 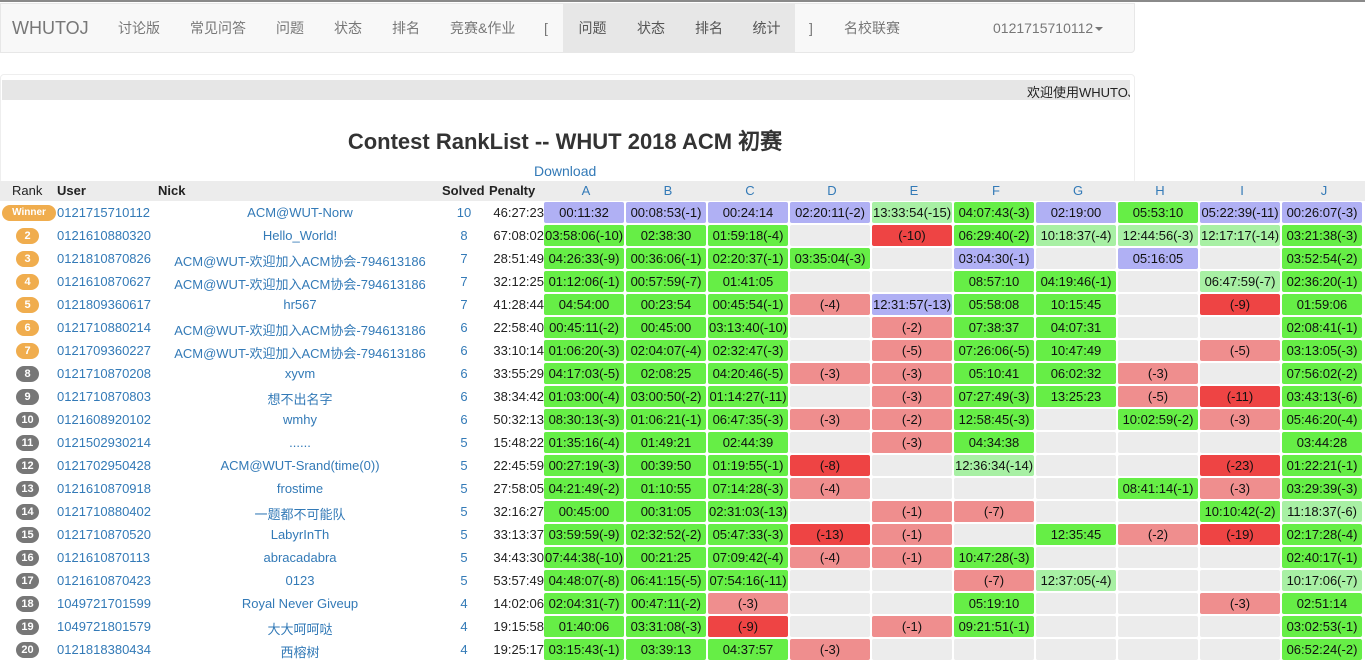 What do you see at coordinates (300, 373) in the screenshot?
I see `nick-link: xyvm` at bounding box center [300, 373].